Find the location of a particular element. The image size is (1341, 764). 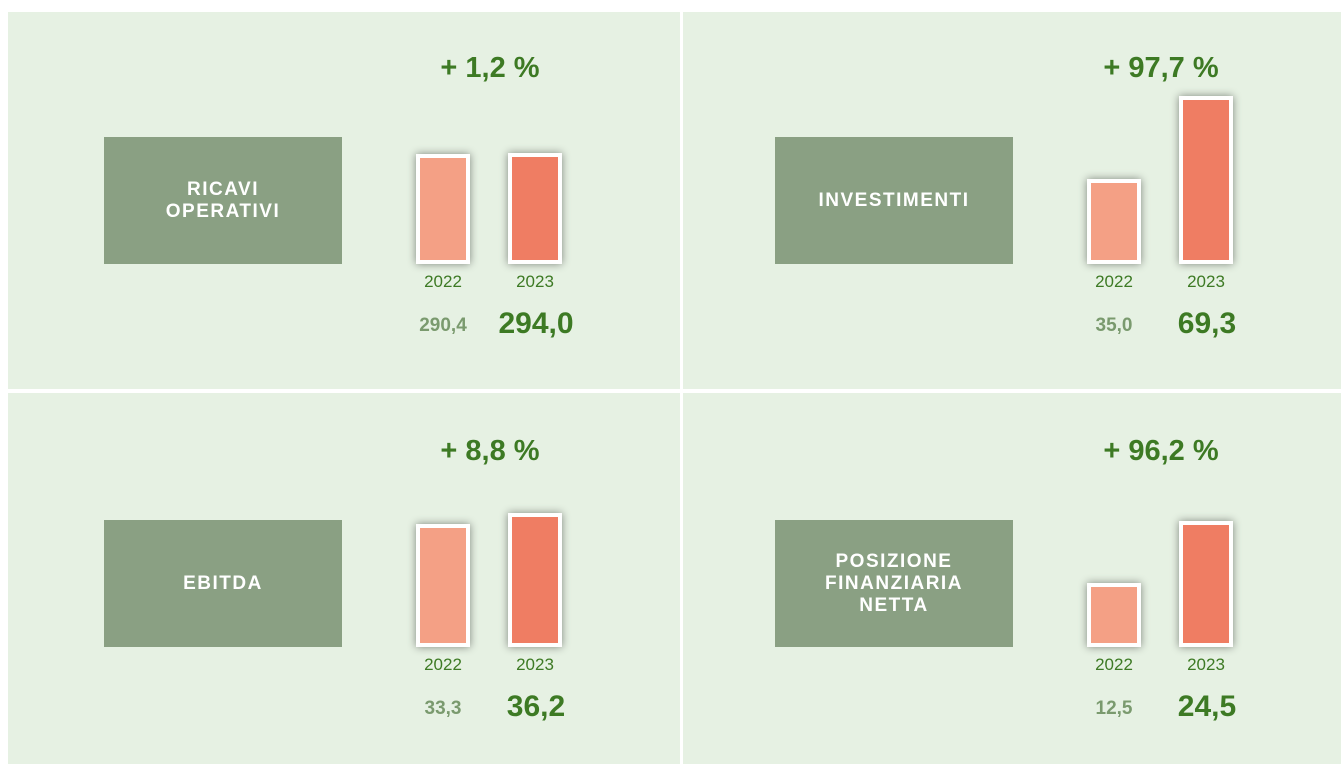

value-label: 36,2 is located at coordinates (536, 706).